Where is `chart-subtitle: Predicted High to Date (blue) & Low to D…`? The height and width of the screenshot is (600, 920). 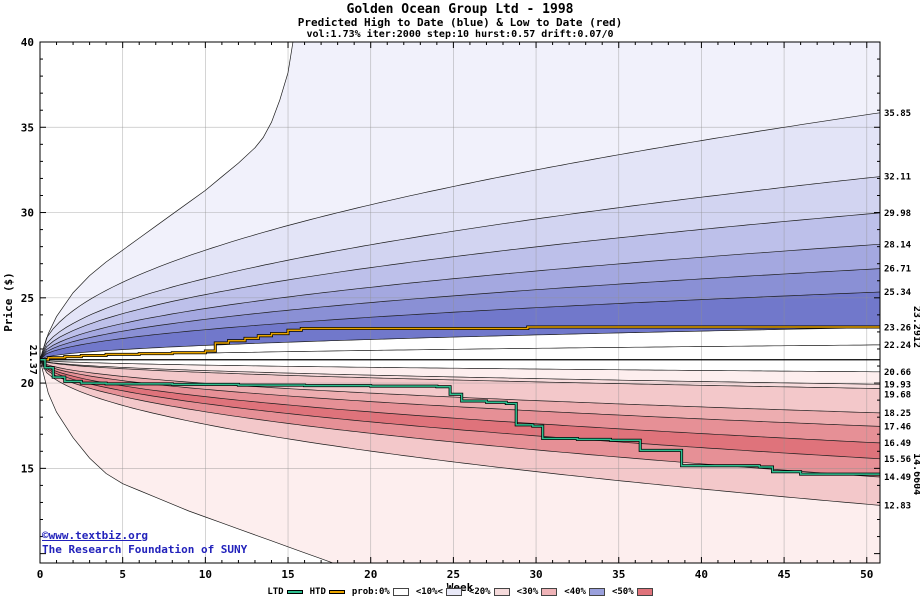
chart-subtitle: Predicted High to Date (blue) & Low to D… is located at coordinates (460, 22).